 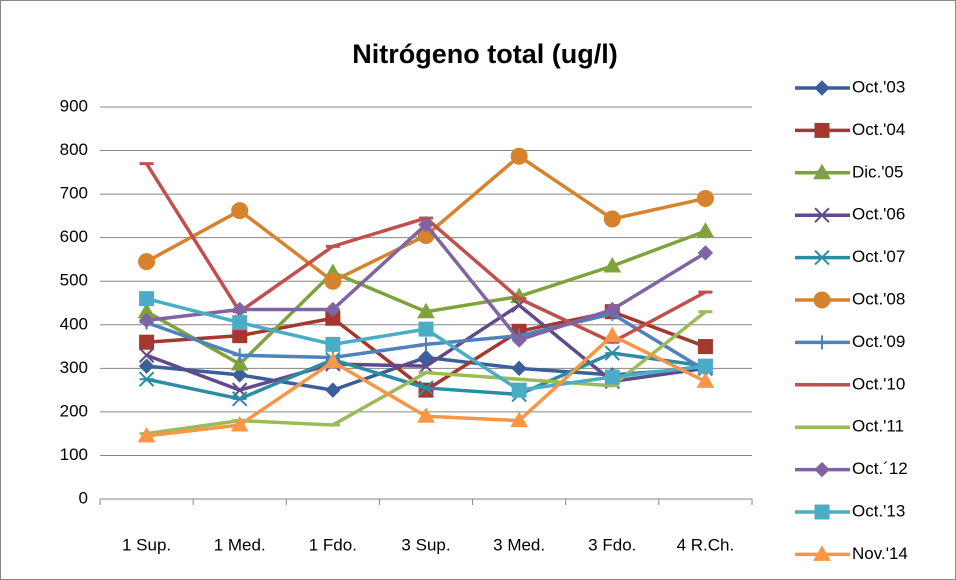 I want to click on legend-label: Nov.'14, so click(x=880, y=553).